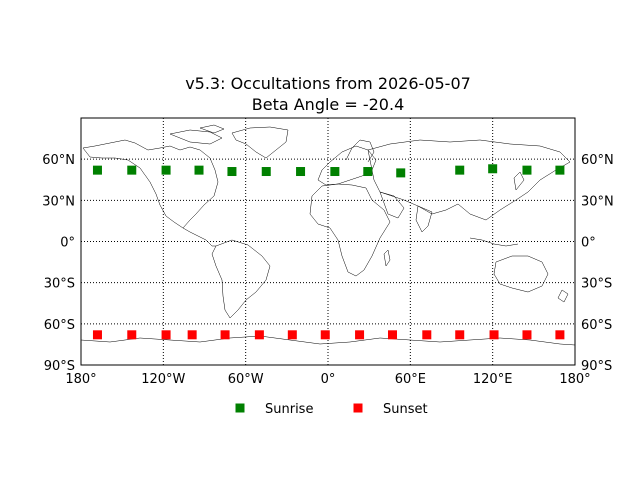 Image resolution: width=640 pixels, height=480 pixels. Describe the element at coordinates (58, 201) in the screenshot. I see `y-tick-label-left: 30°N` at that location.